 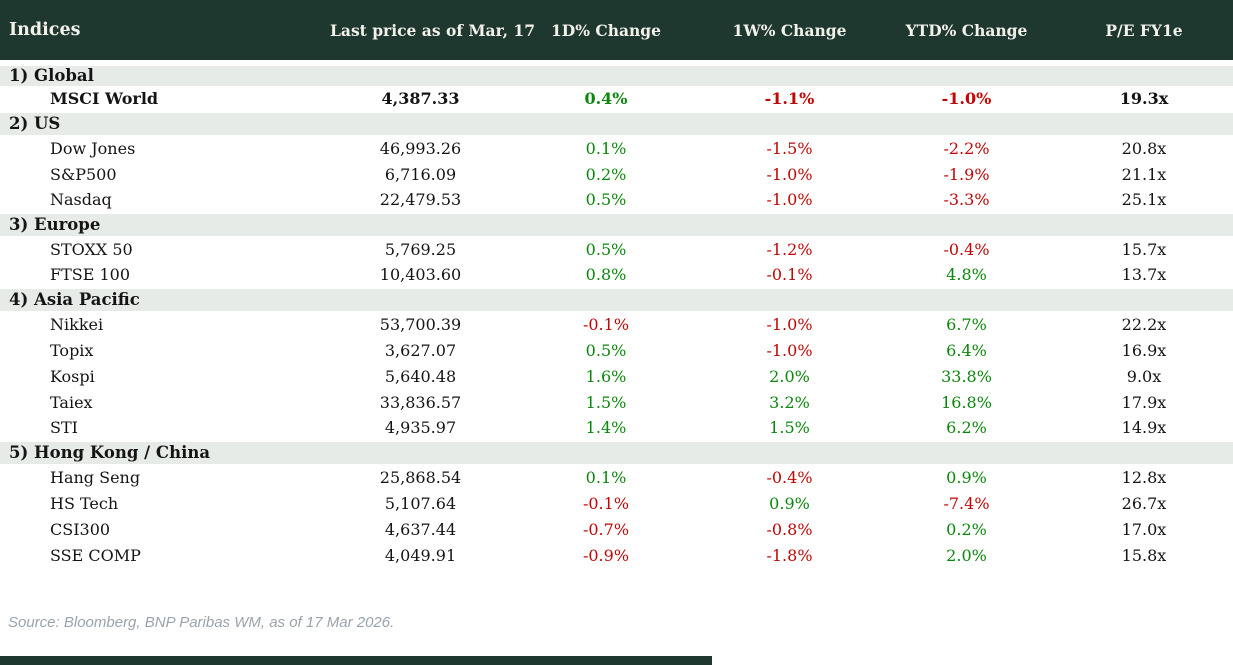 What do you see at coordinates (81, 199) in the screenshot?
I see `index-name-cell: Nasdaq` at bounding box center [81, 199].